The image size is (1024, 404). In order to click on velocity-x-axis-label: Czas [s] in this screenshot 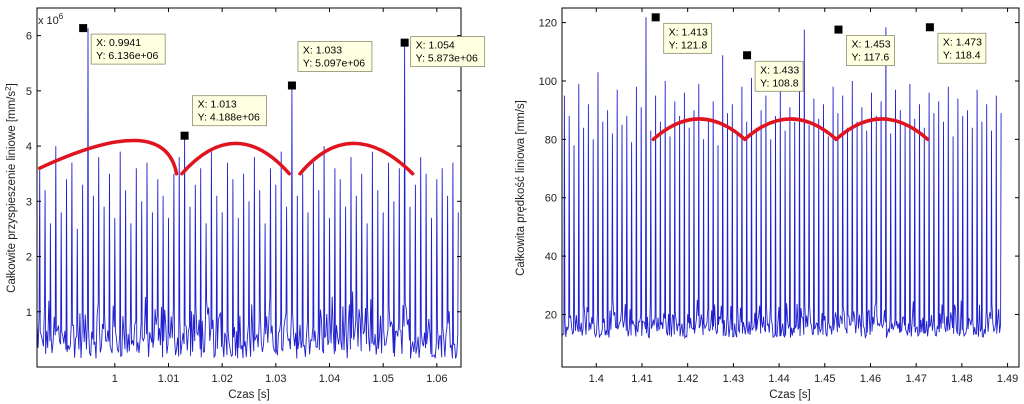, I will do `click(790, 395)`.